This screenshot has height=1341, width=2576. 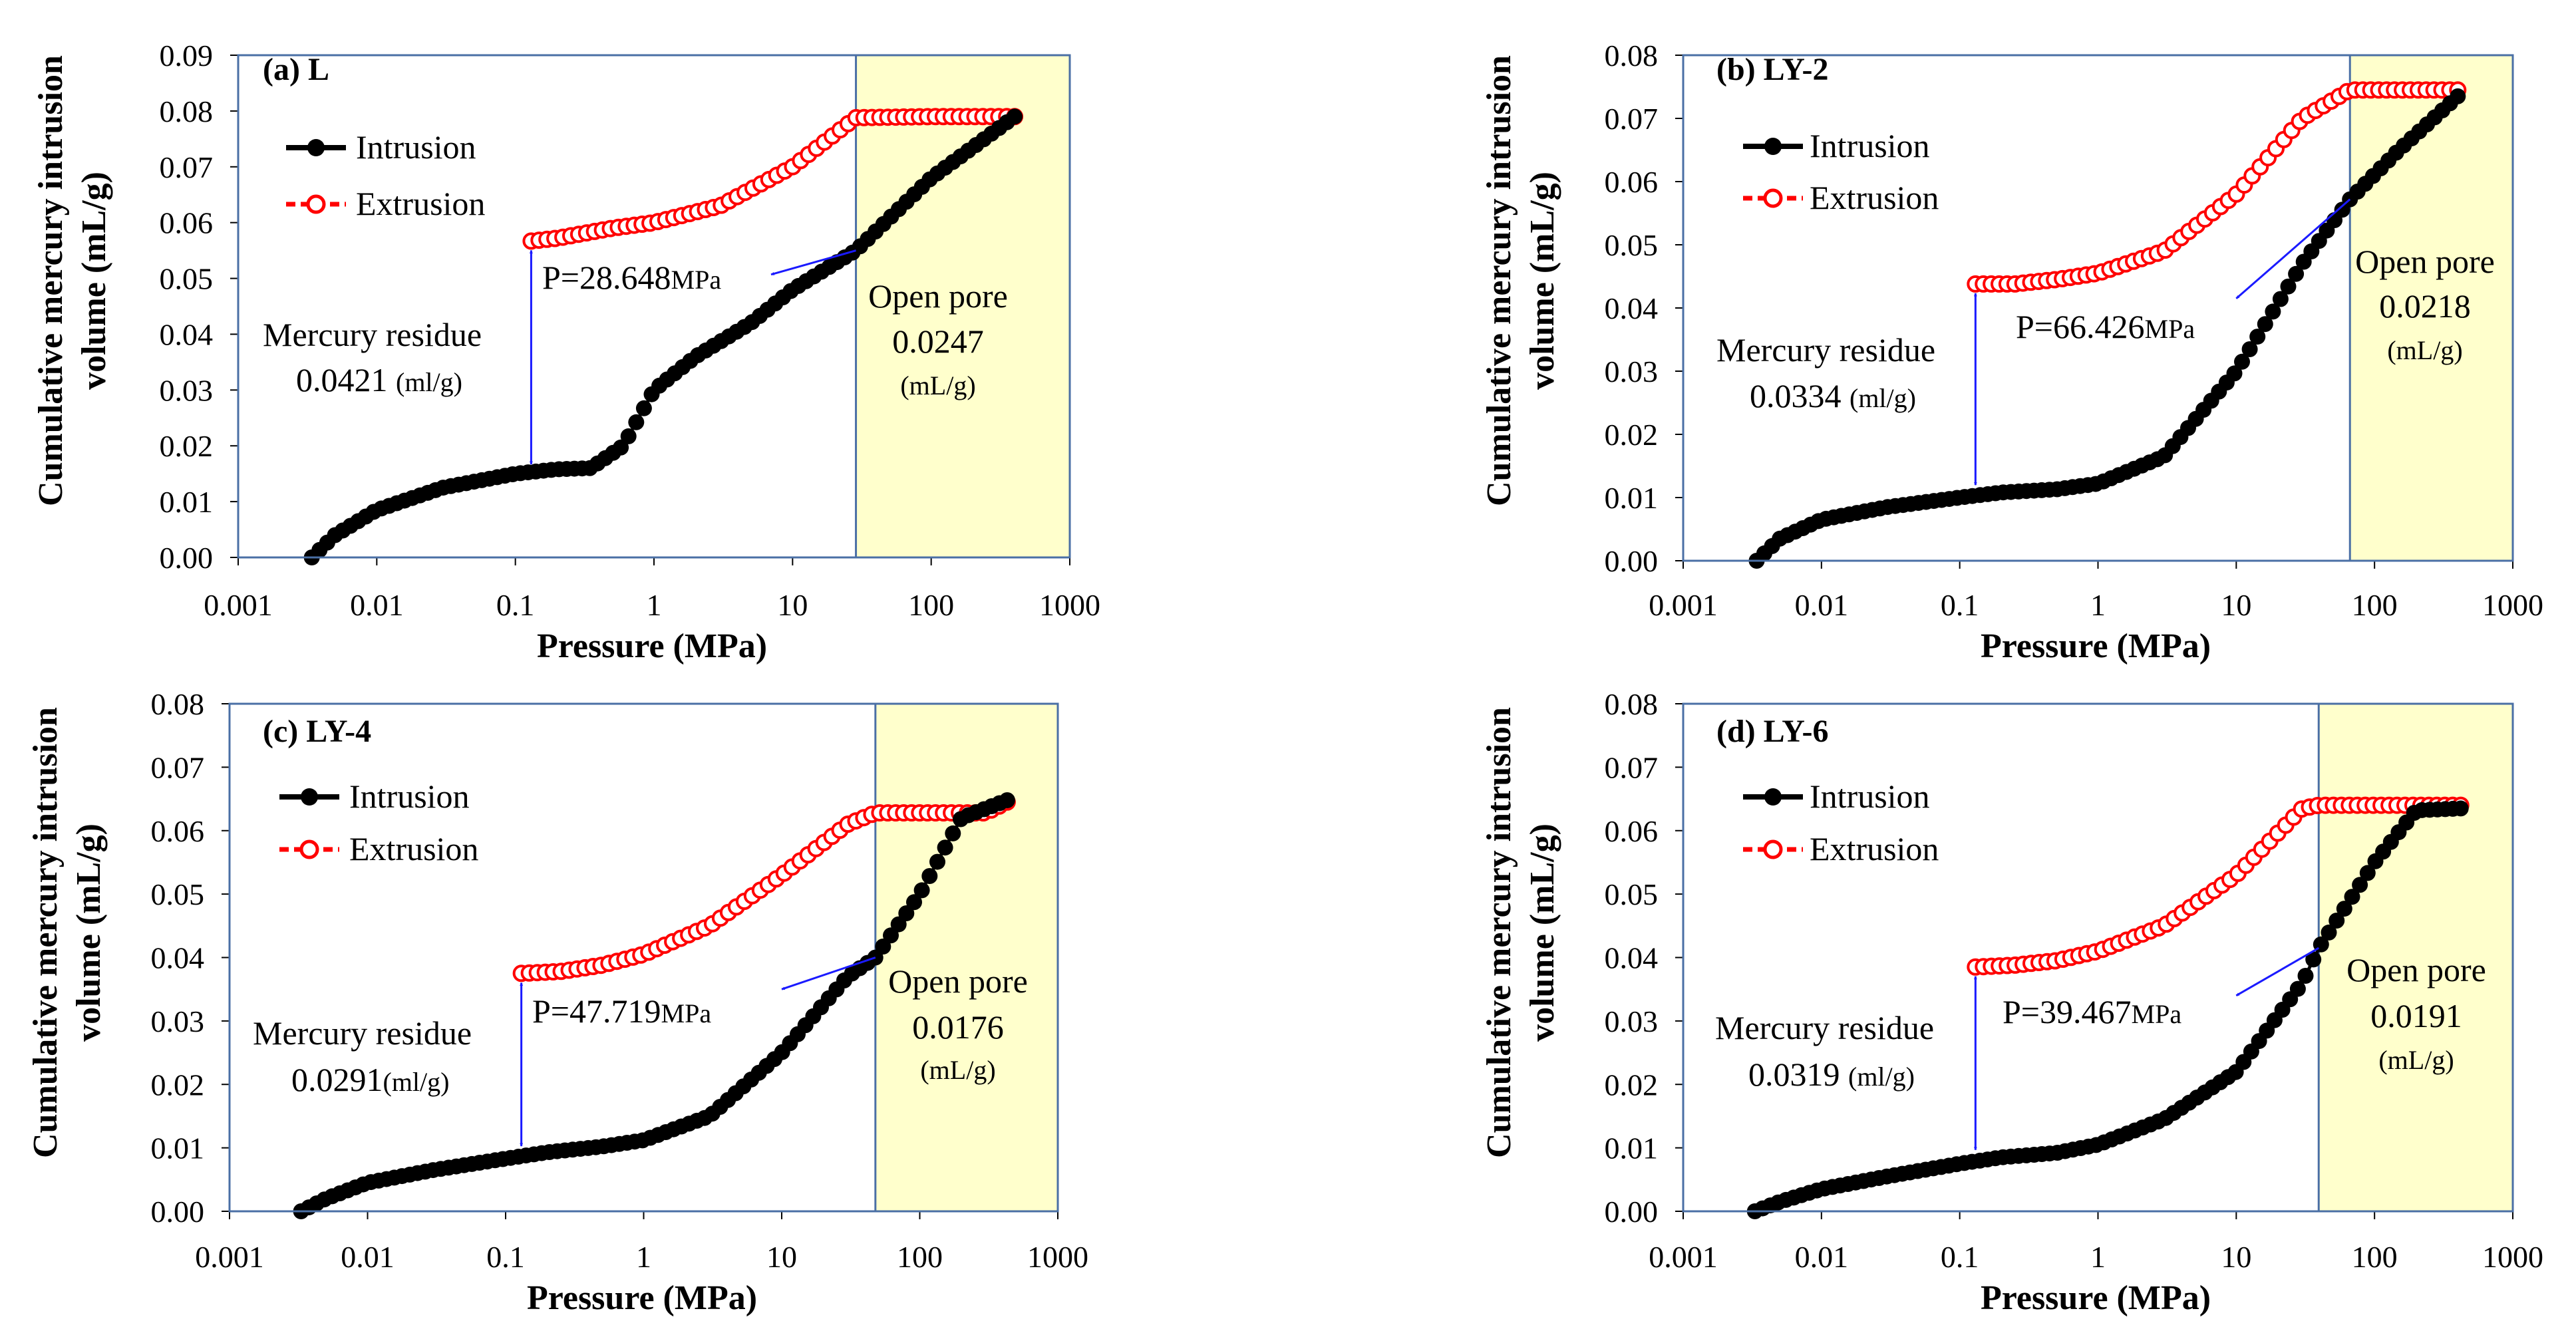 What do you see at coordinates (2080, 326) in the screenshot?
I see `panel-b-pressure-value: P=66.426` at bounding box center [2080, 326].